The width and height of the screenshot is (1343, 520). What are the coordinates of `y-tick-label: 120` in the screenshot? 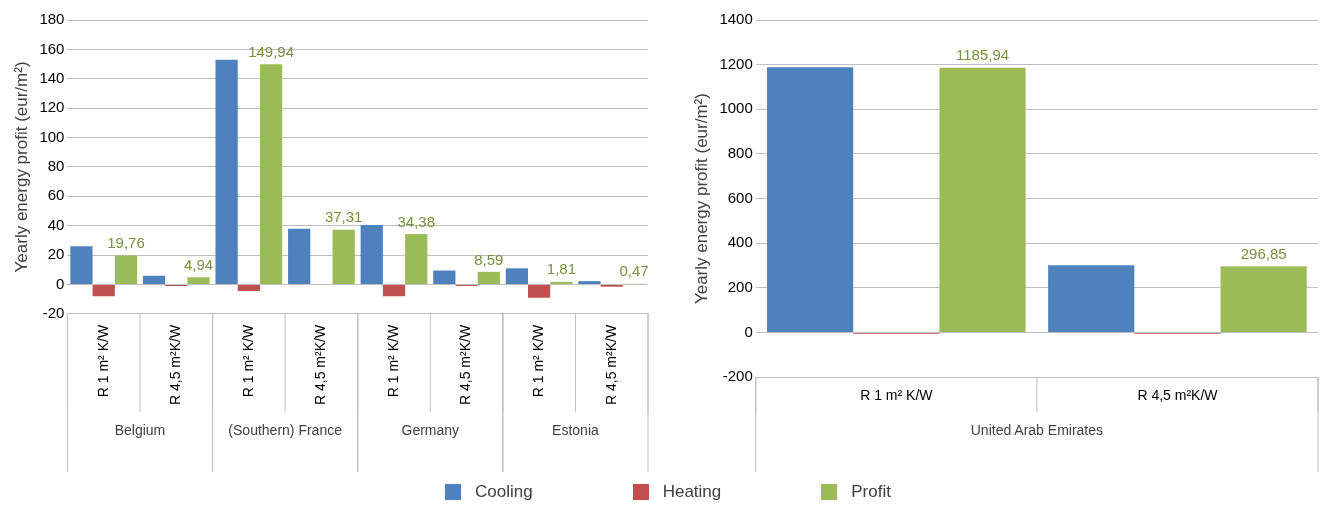 It's located at (52, 107).